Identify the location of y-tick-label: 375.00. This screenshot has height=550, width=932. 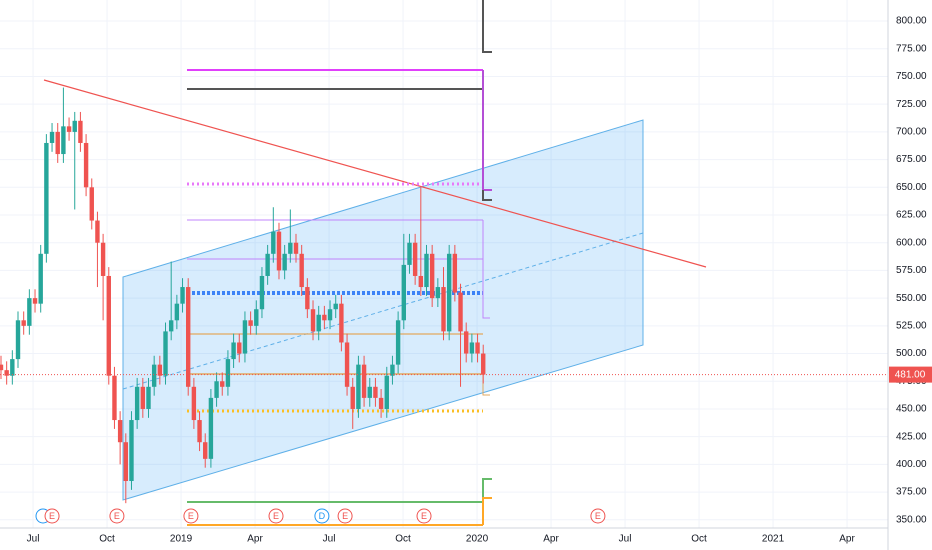
(911, 492).